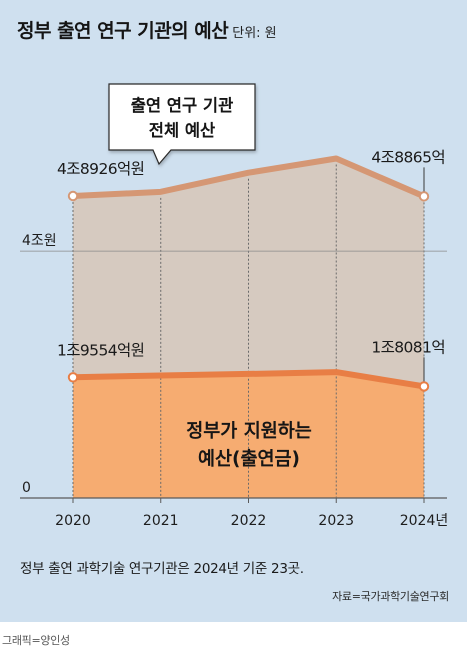  Describe the element at coordinates (336, 521) in the screenshot. I see `x-tick-label: 2023` at that location.